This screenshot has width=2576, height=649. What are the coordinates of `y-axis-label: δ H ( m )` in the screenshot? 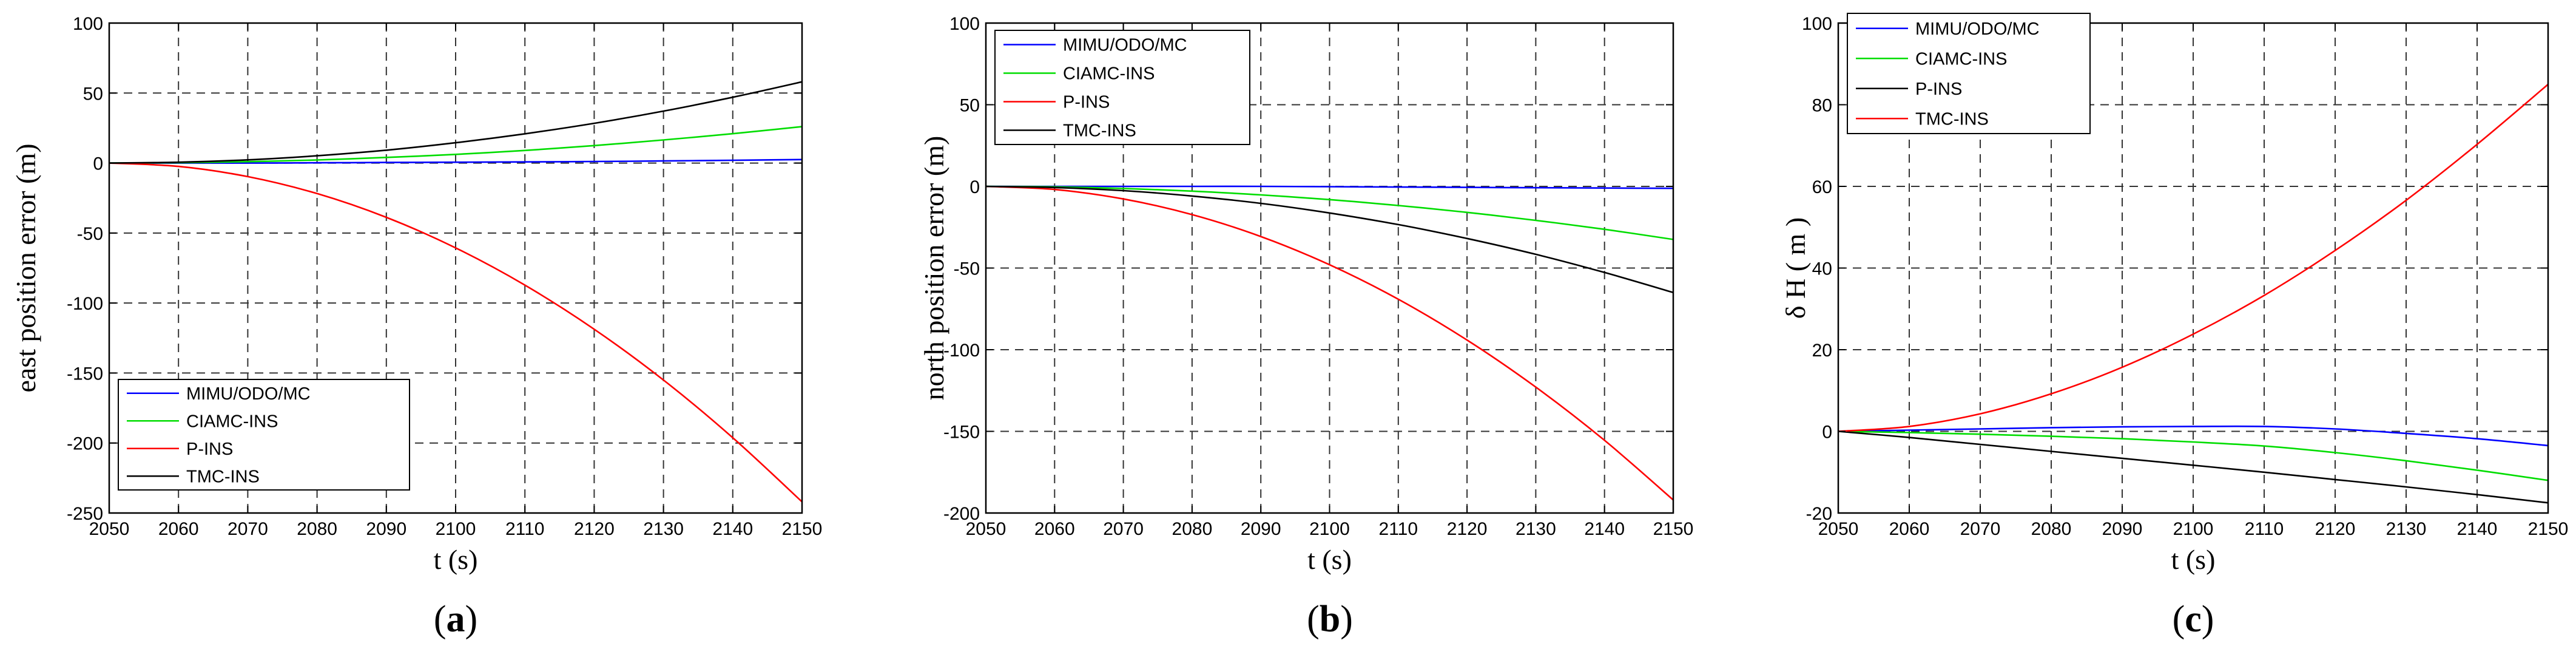 It's located at (1795, 268).